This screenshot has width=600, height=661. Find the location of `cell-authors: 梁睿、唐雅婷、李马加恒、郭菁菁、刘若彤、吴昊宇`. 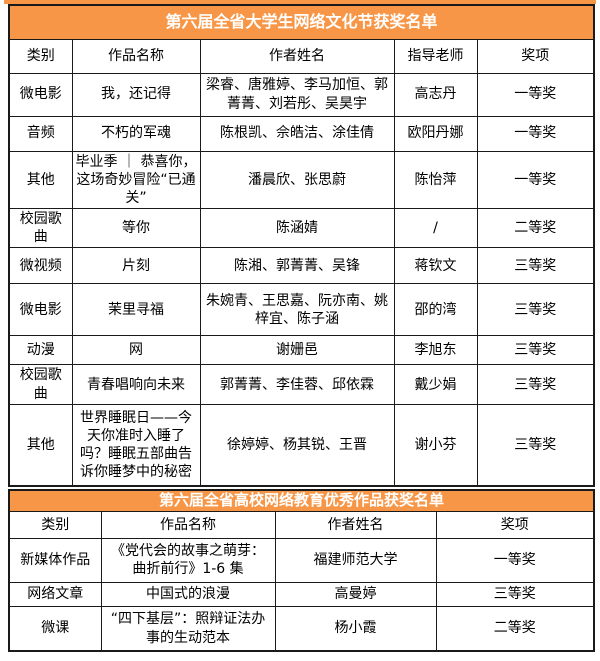

cell-authors: 梁睿、唐雅婷、李马加恒、郭菁菁、刘若彤、吴昊宇 is located at coordinates (297, 94).